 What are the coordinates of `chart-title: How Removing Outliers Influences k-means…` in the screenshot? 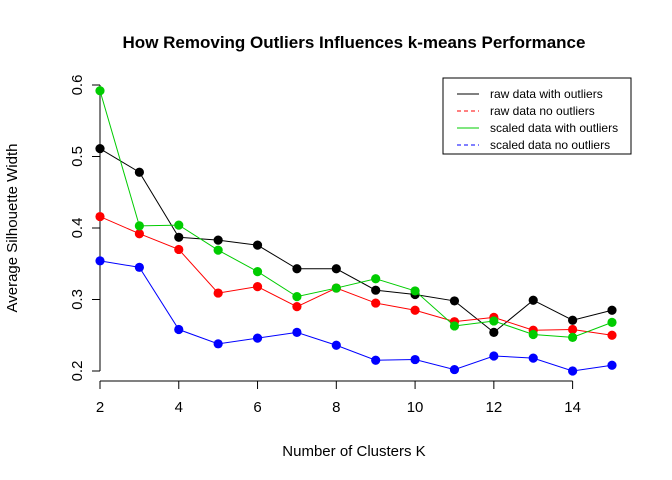 It's located at (354, 42).